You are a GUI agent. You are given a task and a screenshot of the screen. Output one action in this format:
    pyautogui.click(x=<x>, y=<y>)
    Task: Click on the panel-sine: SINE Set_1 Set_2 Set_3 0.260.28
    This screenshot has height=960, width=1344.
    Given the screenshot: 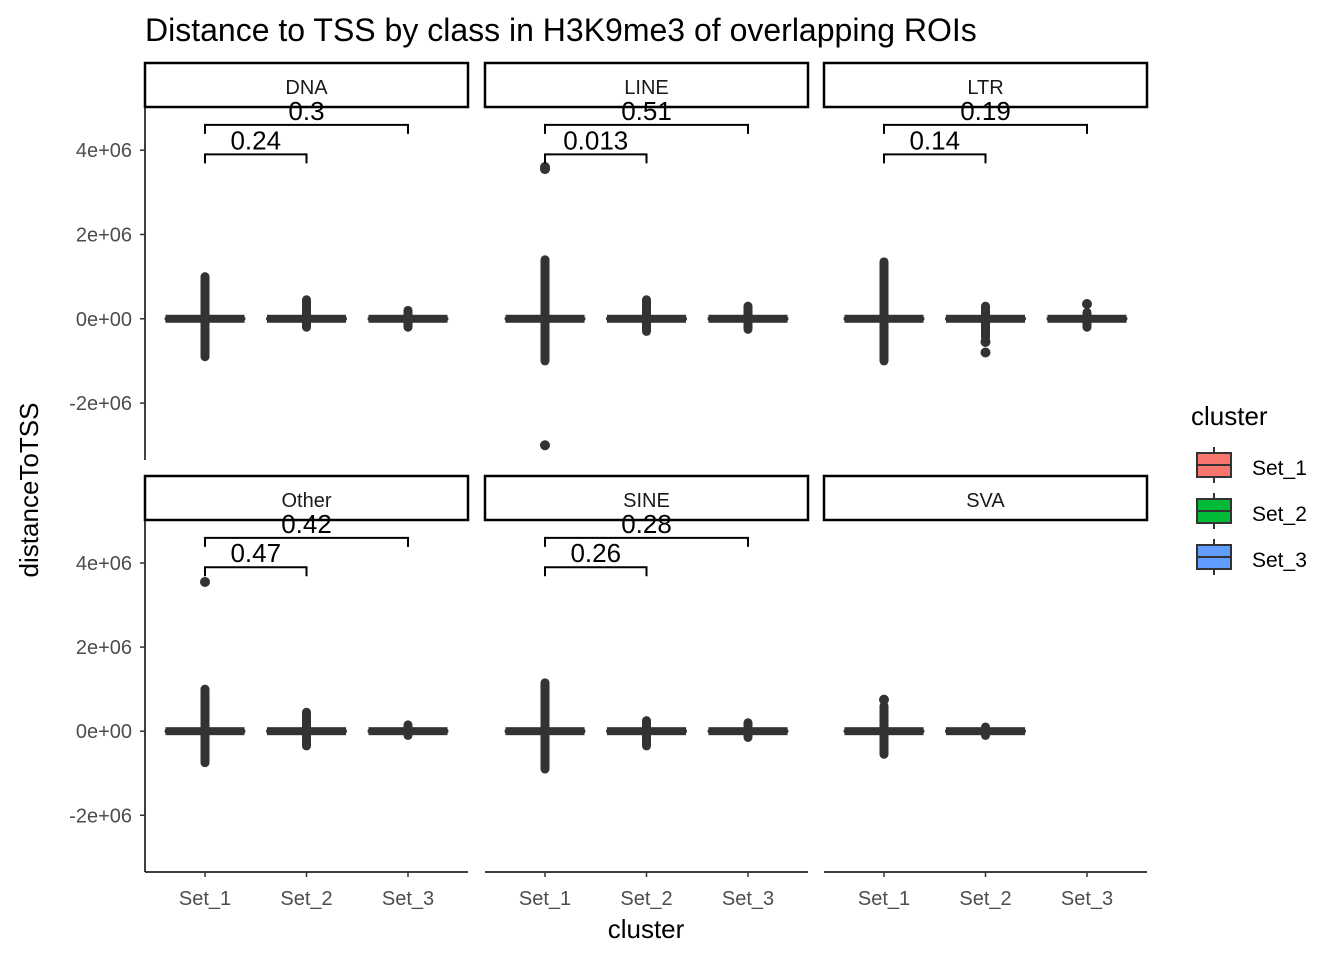 What is the action you would take?
    pyautogui.click(x=646, y=692)
    